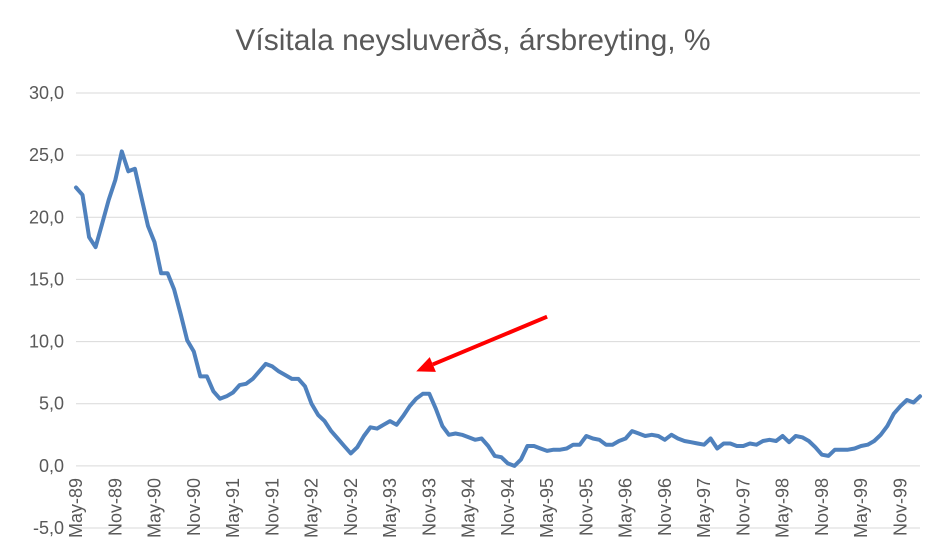 The width and height of the screenshot is (939, 559). What do you see at coordinates (233, 508) in the screenshot?
I see `x-tick-label: May-91` at bounding box center [233, 508].